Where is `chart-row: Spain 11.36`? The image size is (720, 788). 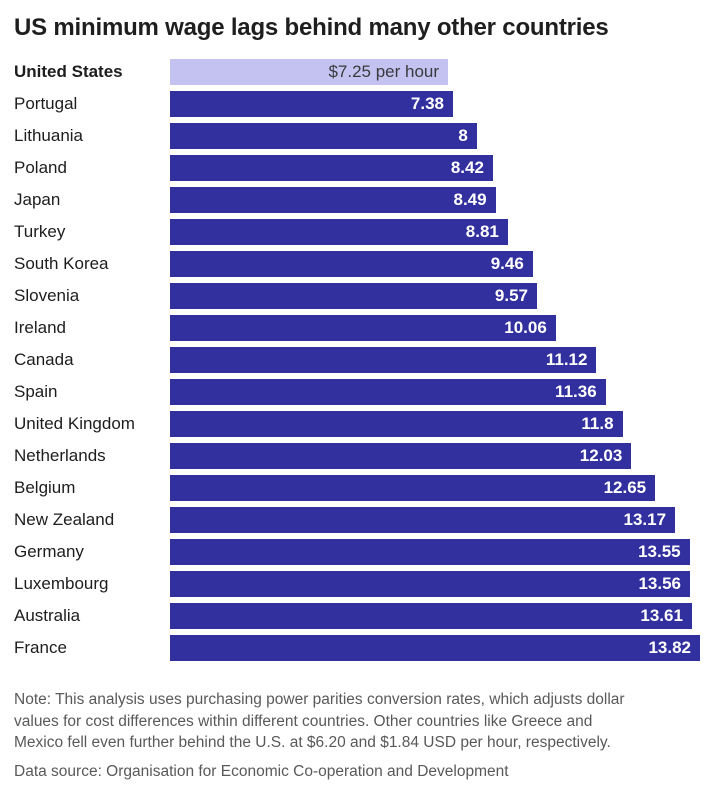 chart-row: Spain 11.36 is located at coordinates (357, 392).